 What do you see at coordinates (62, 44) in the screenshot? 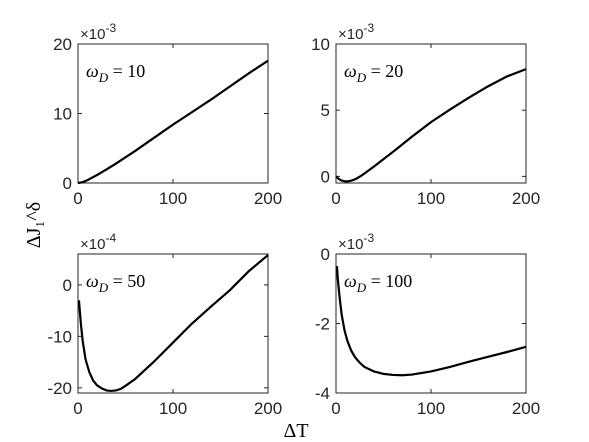
I see `y-tick-label: 20` at bounding box center [62, 44].